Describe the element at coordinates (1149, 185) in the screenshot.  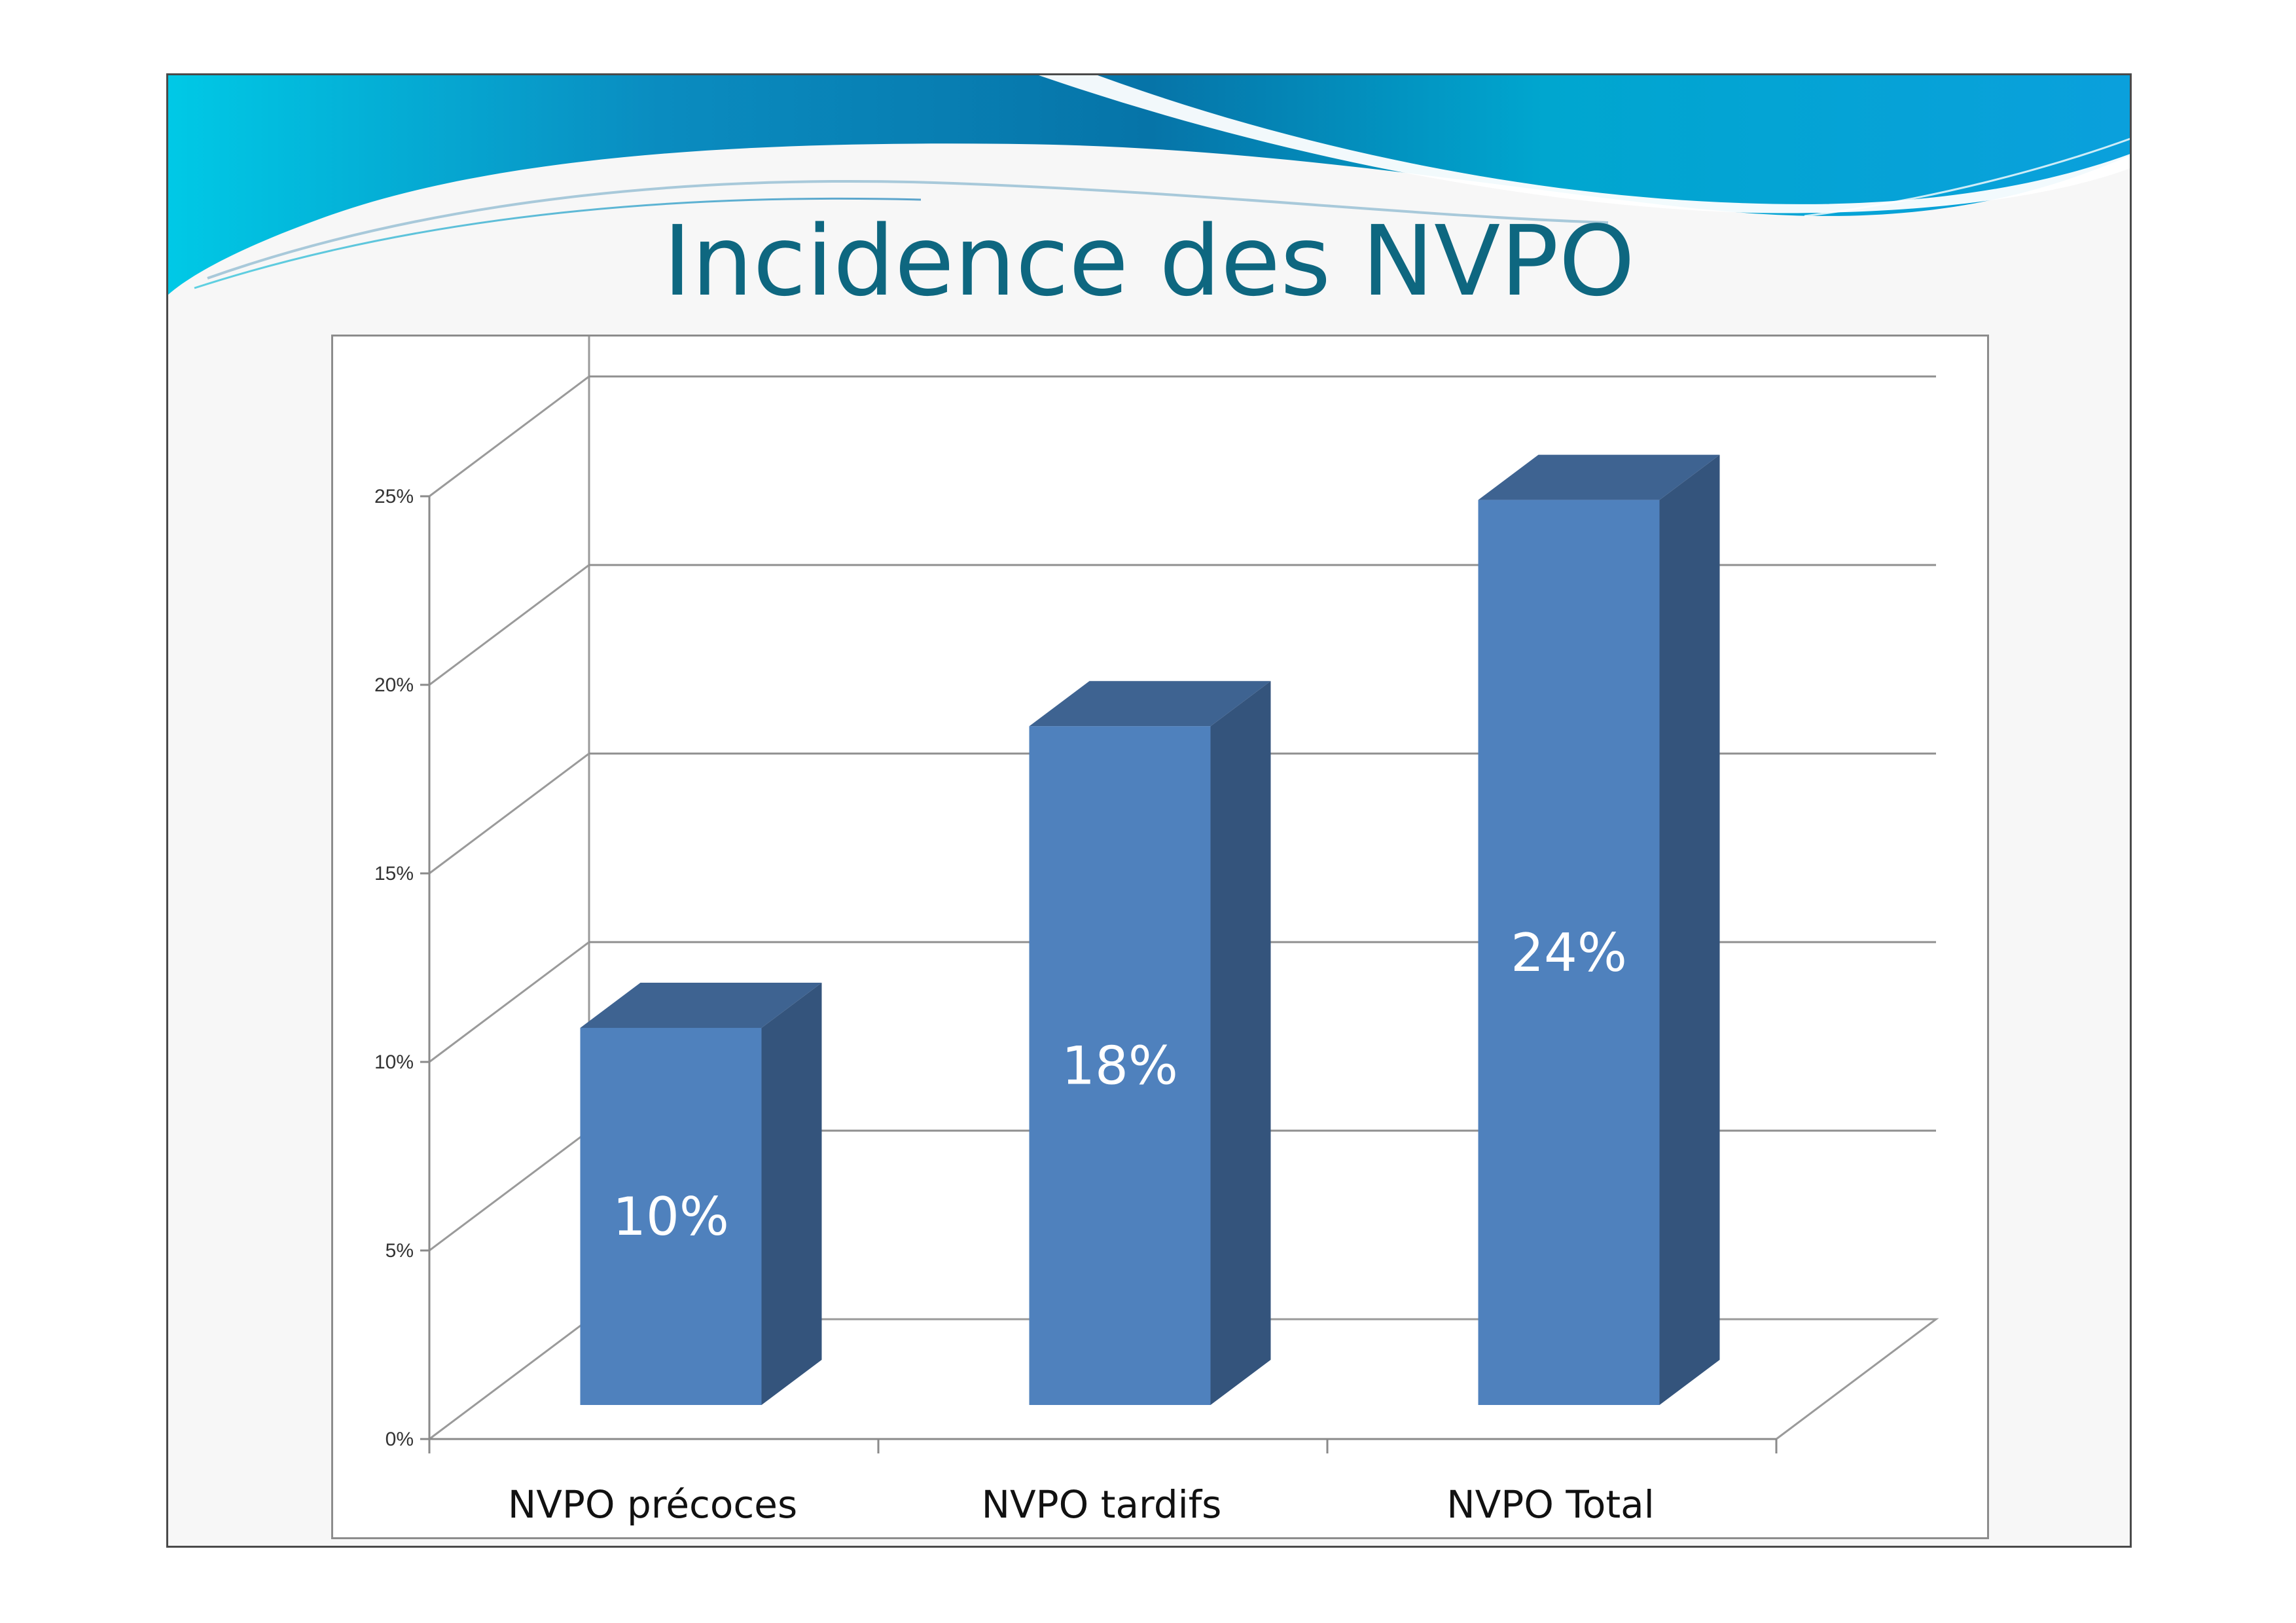
I see `header-wave-decoration` at that location.